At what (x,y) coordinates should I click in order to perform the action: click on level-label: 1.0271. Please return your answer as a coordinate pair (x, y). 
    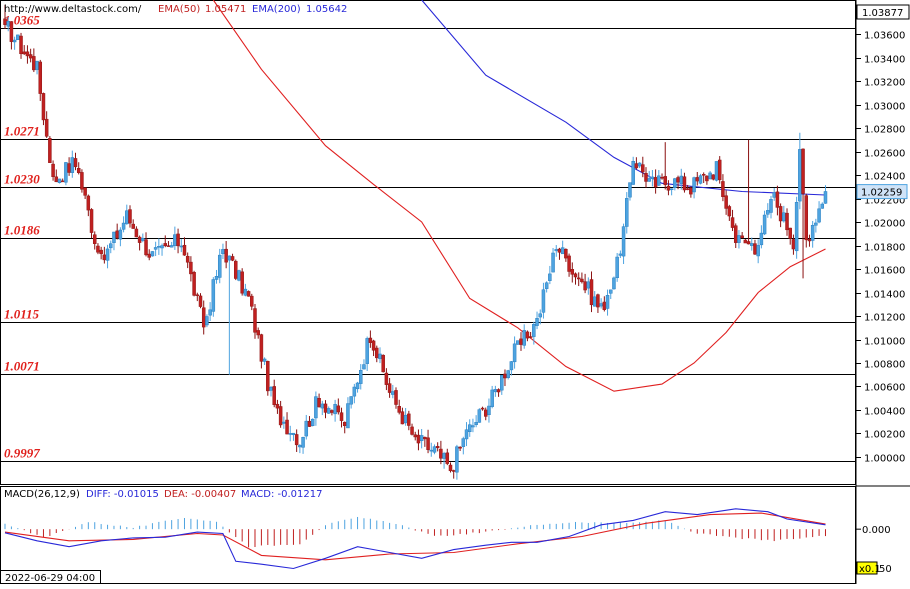
    Looking at the image, I should click on (22, 131).